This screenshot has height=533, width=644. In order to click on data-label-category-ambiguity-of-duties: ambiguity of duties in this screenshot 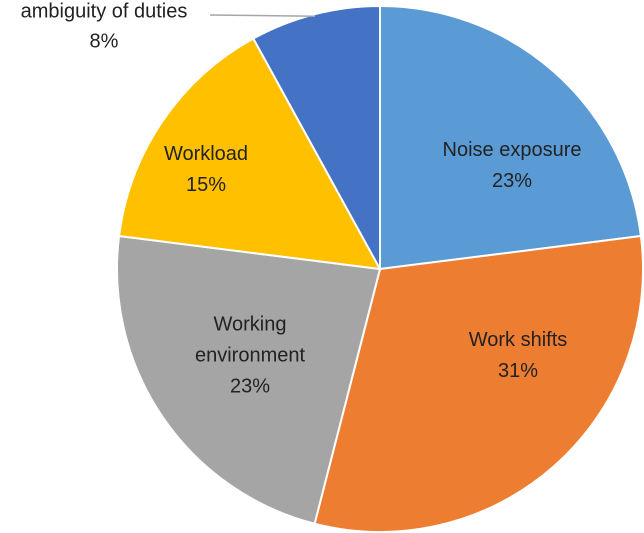, I will do `click(104, 11)`.